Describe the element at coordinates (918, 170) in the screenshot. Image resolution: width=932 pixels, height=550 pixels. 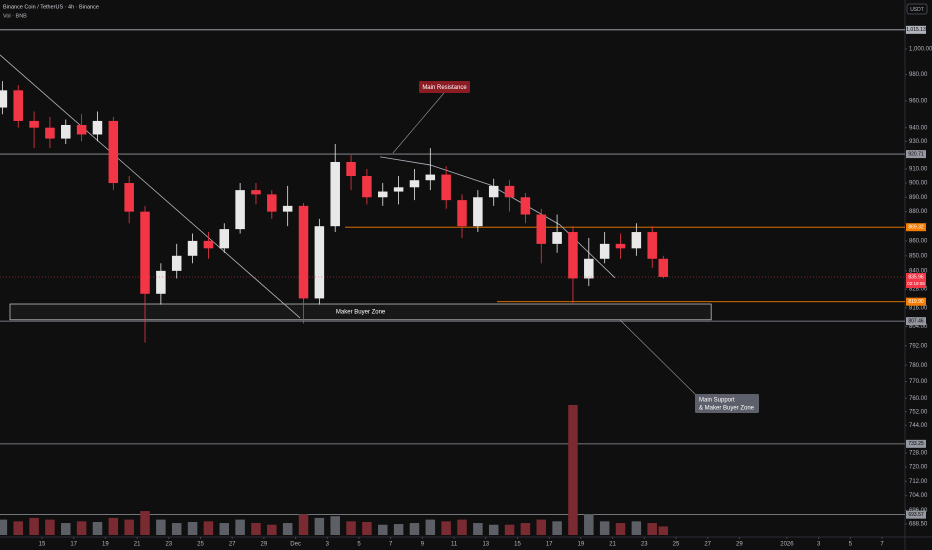
I see `y-tick-label: 910.00` at that location.